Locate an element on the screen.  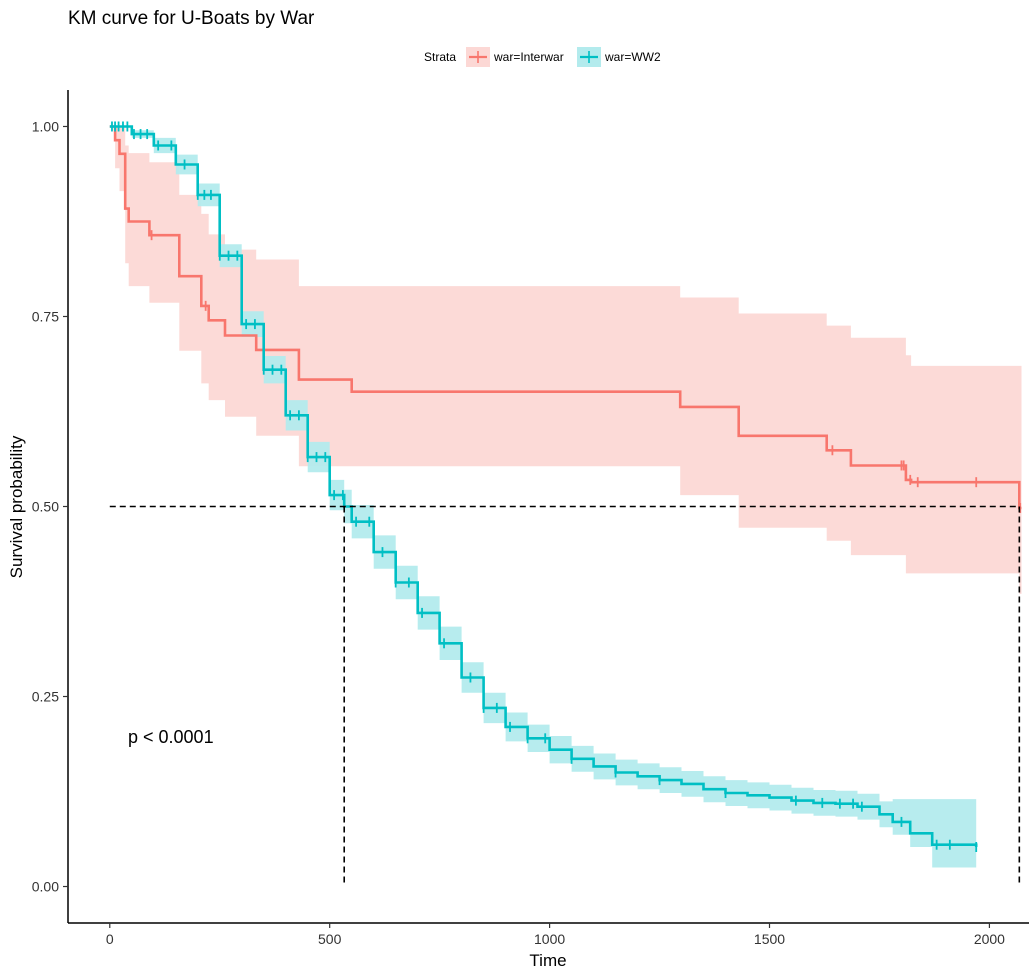
x-tick-label: 2000 is located at coordinates (989, 939).